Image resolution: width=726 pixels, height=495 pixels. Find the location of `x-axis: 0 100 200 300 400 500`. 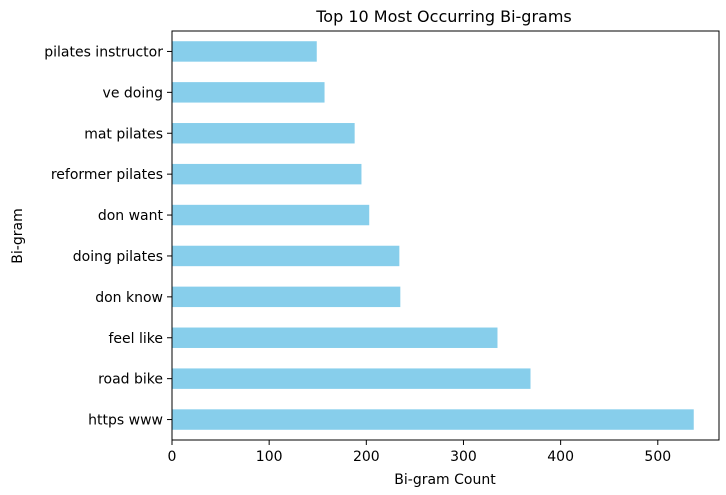

x-axis: 0 100 200 300 400 500 is located at coordinates (419, 452).